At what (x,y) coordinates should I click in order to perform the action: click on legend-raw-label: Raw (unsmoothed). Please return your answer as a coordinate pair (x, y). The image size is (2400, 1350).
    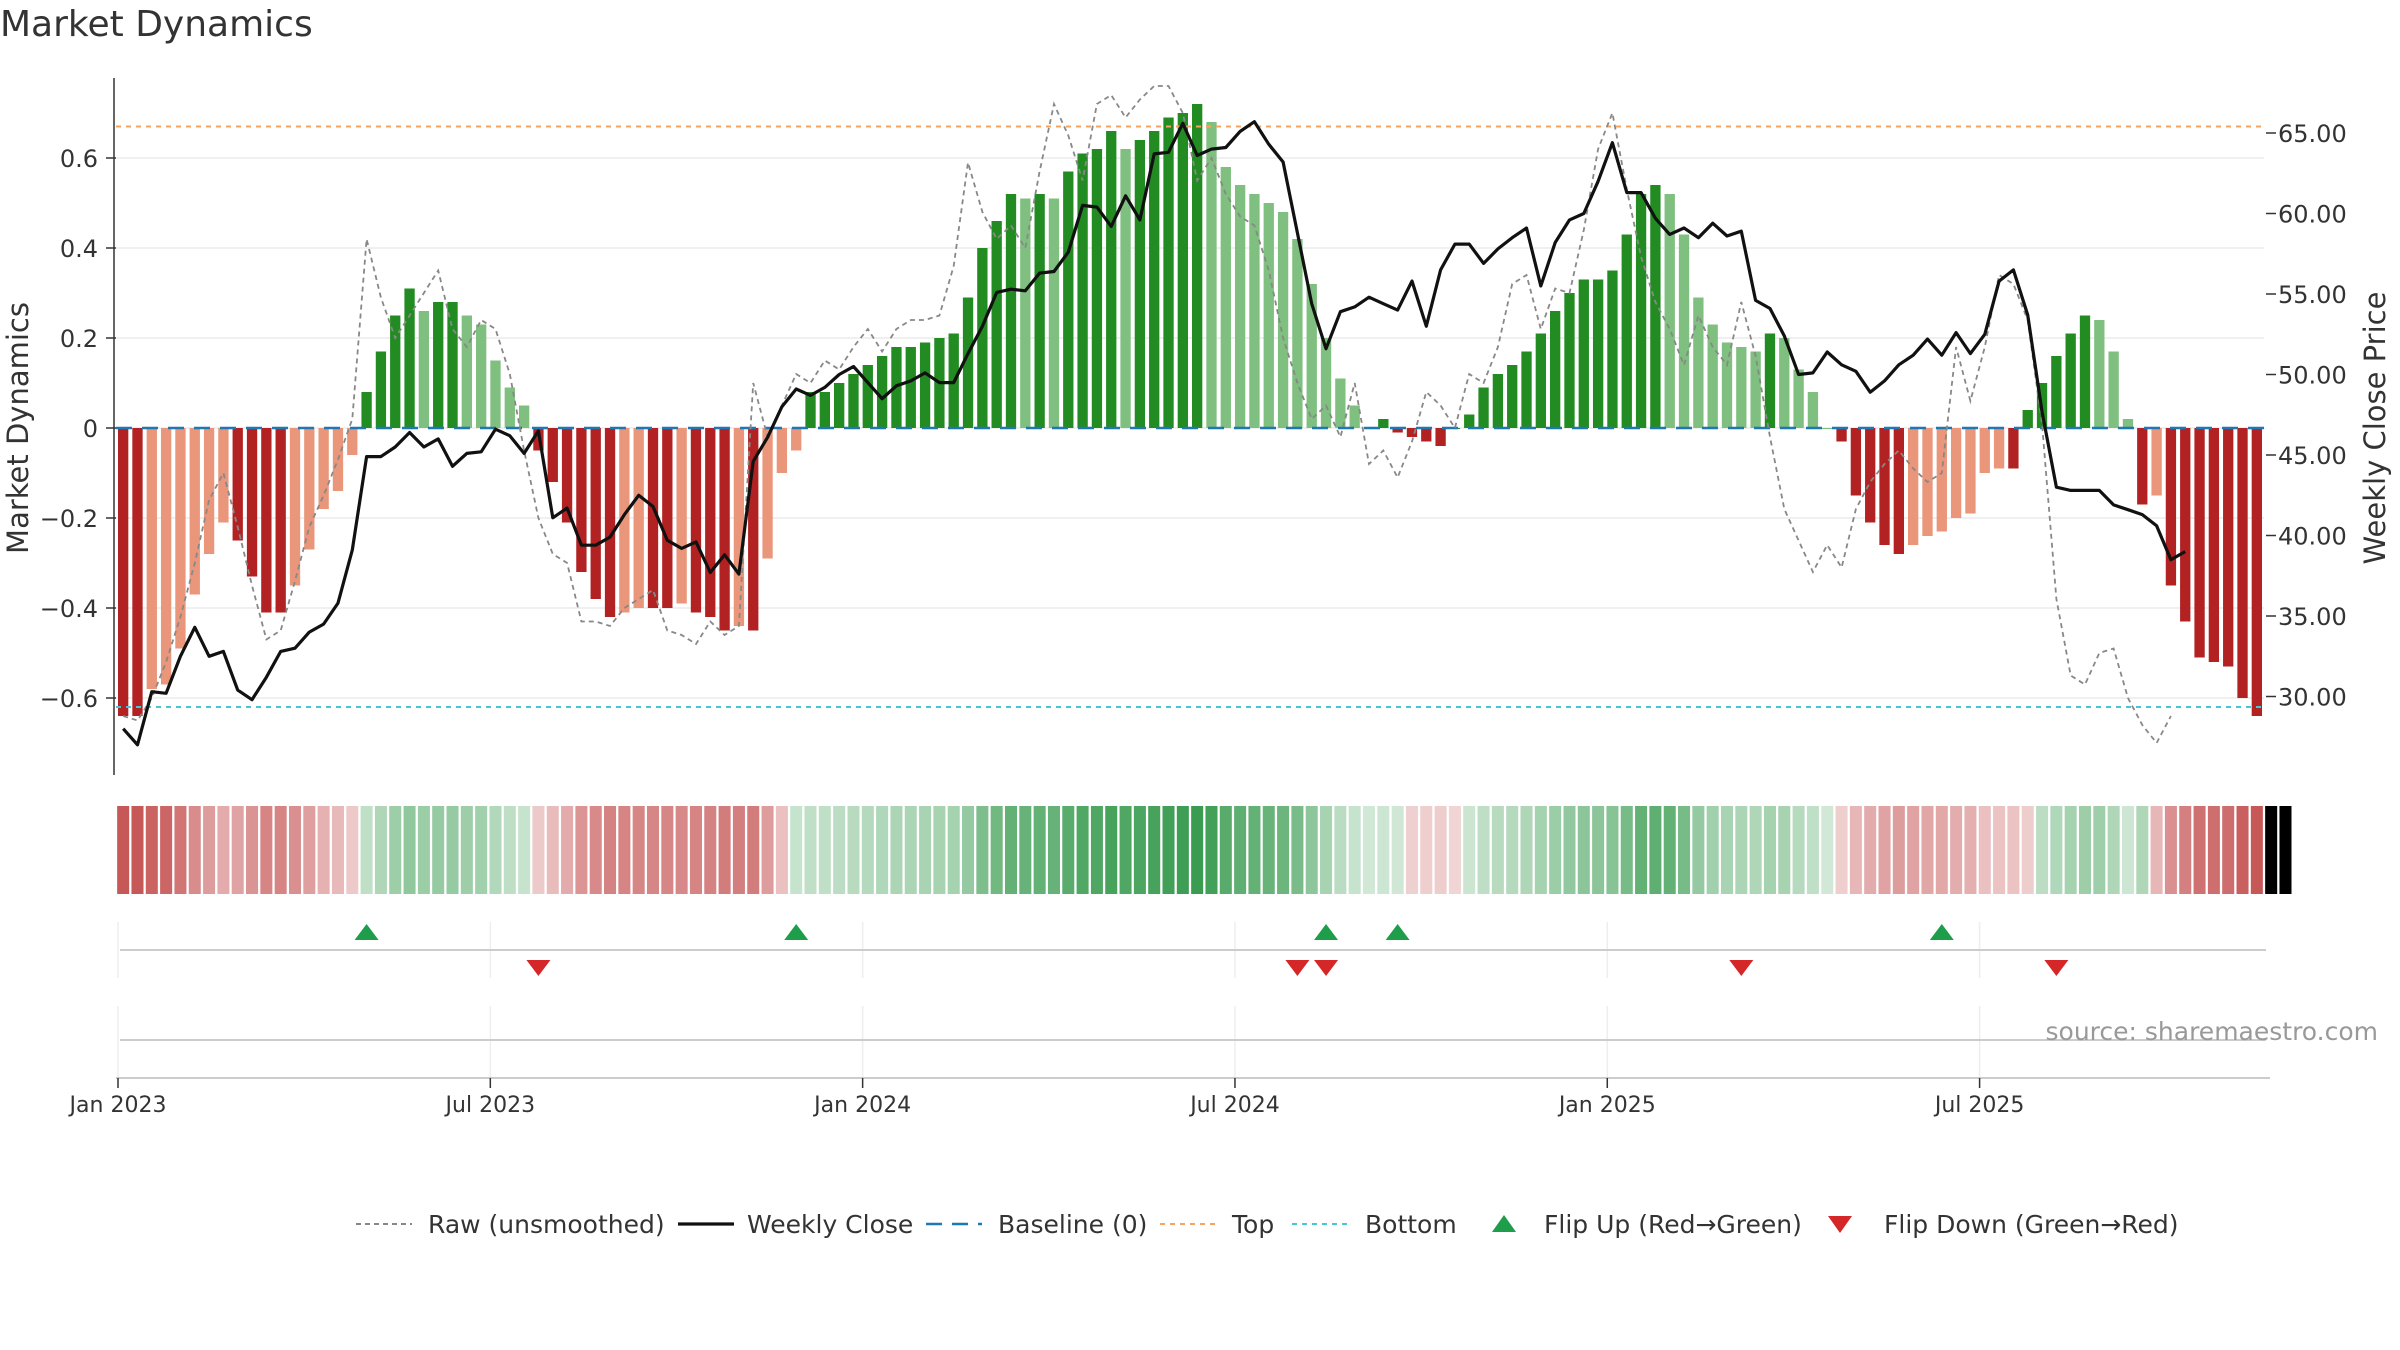
    Looking at the image, I should click on (546, 1224).